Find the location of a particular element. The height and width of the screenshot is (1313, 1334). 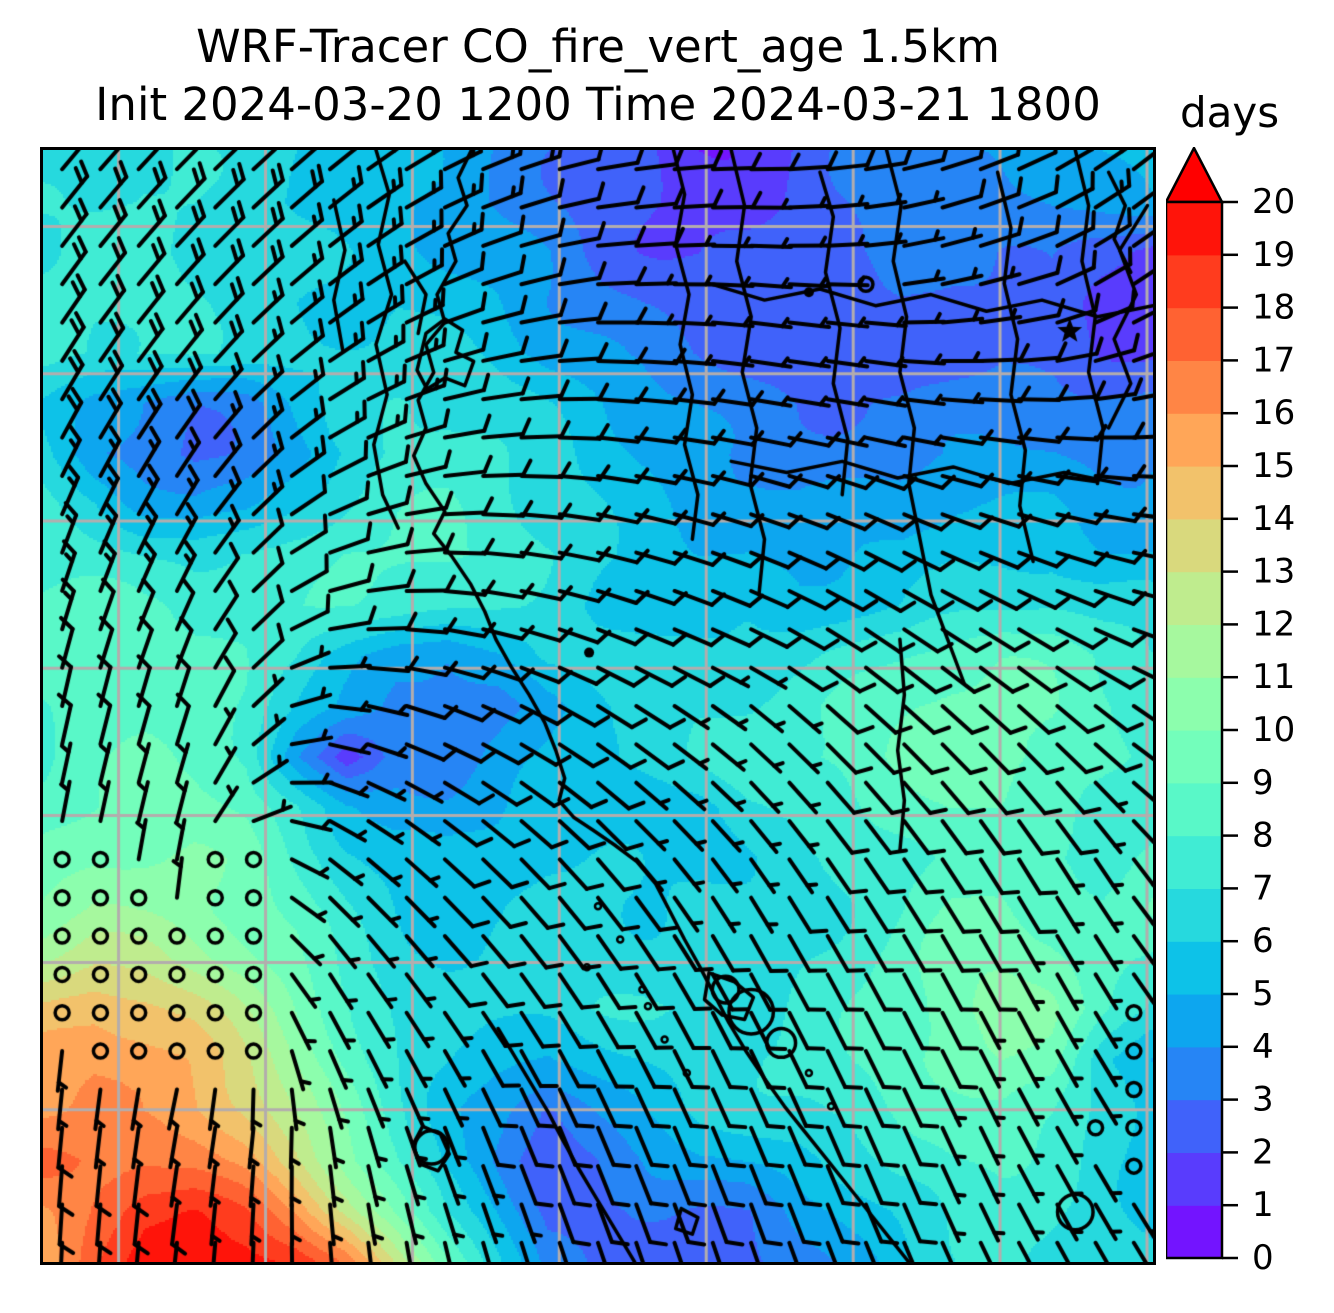

colorbar-tick-label: 9 is located at coordinates (1263, 783).